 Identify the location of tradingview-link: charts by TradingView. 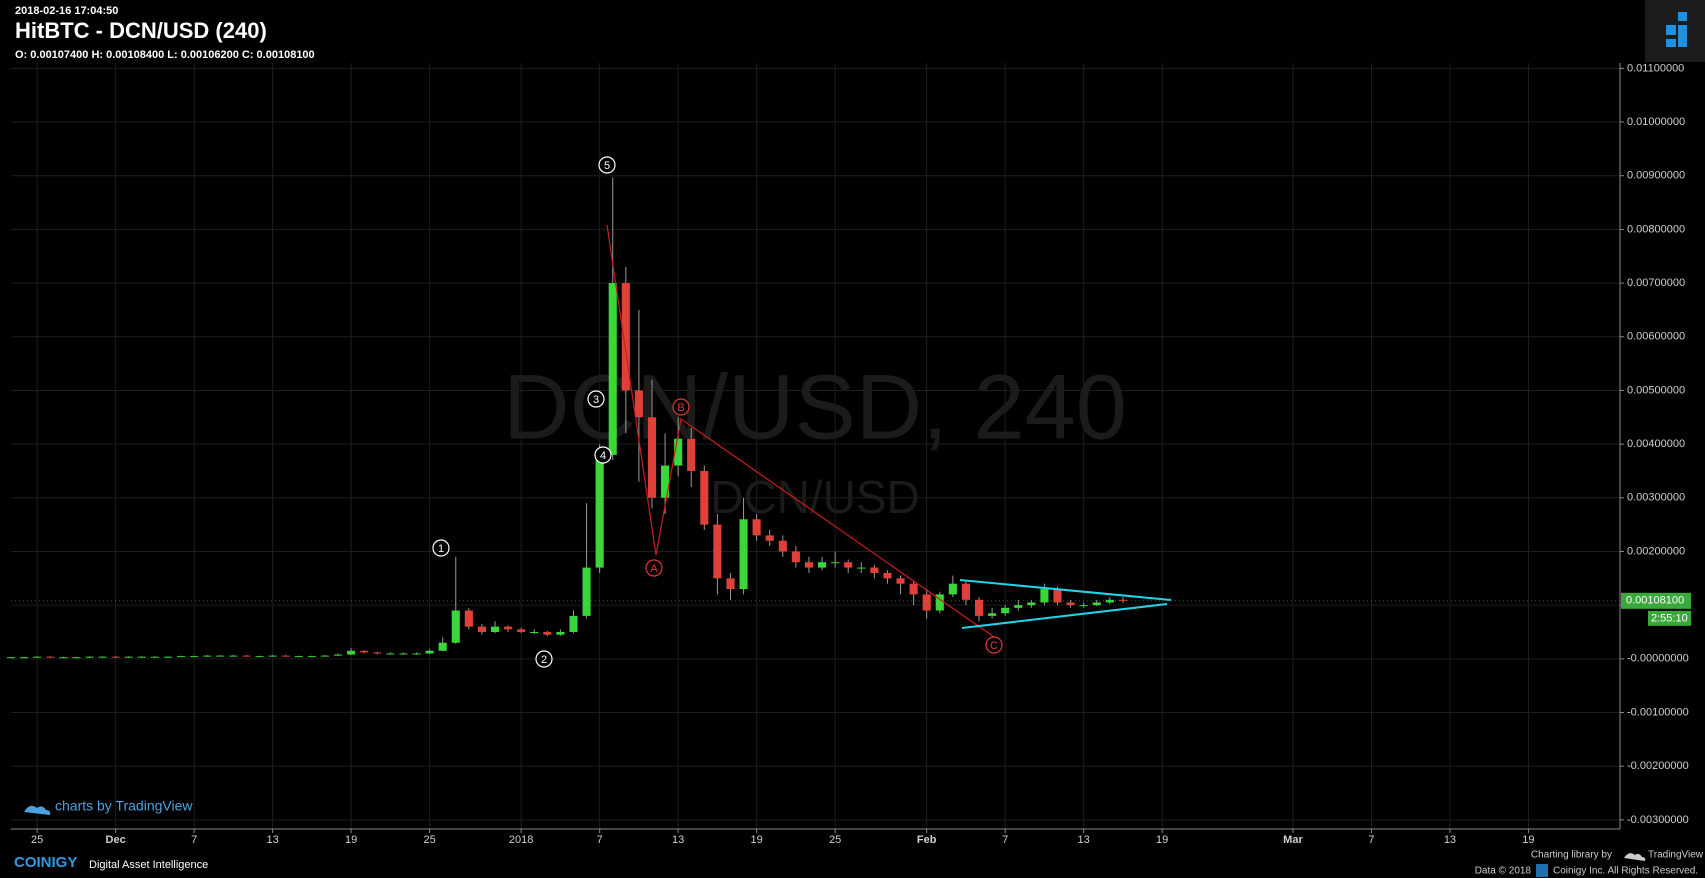
(124, 806).